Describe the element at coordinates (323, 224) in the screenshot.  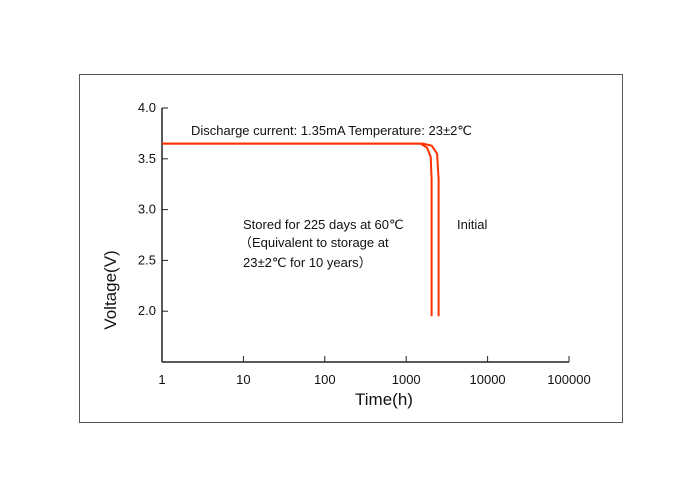
I see `stored-curve-label: Stored for 225 days at 60℃` at that location.